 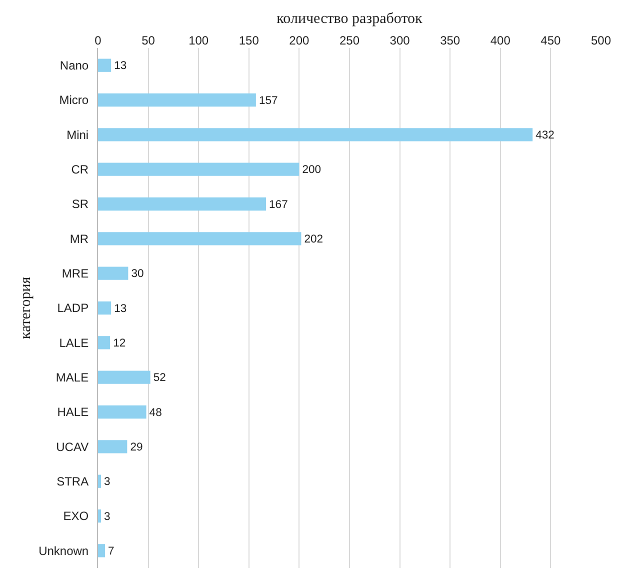 What do you see at coordinates (137, 274) in the screenshot?
I see `data-label: 30` at bounding box center [137, 274].